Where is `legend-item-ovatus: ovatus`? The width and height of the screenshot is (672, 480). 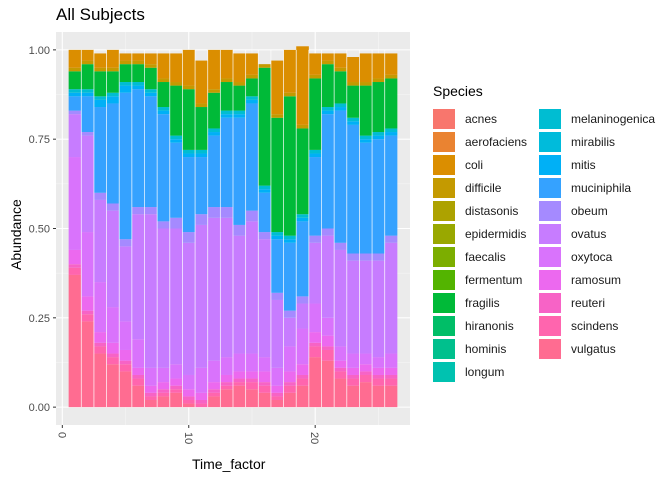
legend-item-ovatus: ovatus is located at coordinates (572, 234).